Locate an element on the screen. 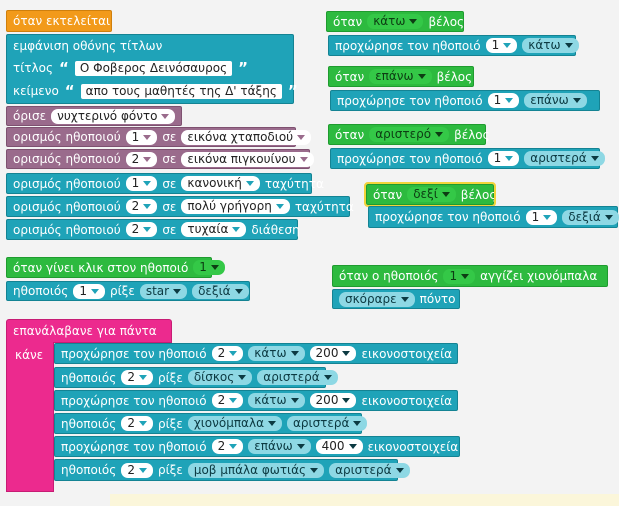  when-left-arrow-hat: όταν αριστερό βέλος is located at coordinates (409, 134).